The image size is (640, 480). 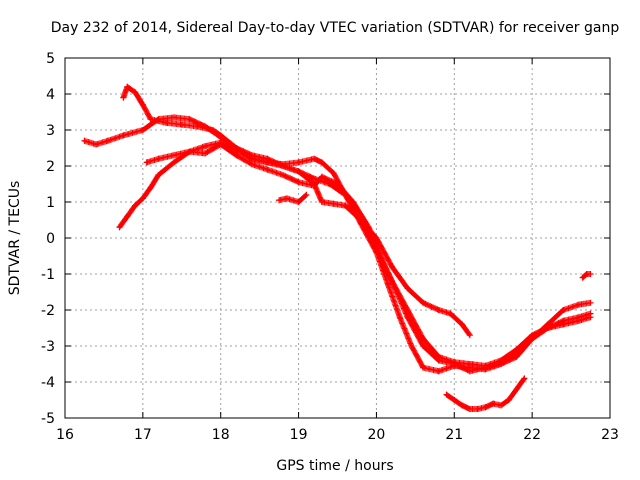 What do you see at coordinates (293, 198) in the screenshot?
I see `series-curve-e` at bounding box center [293, 198].